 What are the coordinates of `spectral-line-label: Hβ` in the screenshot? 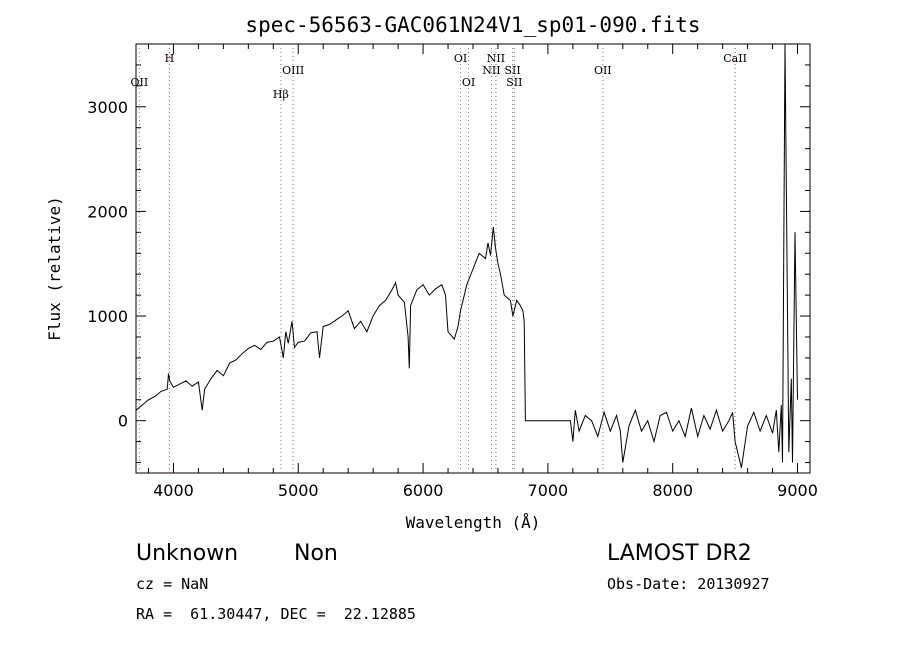 It's located at (281, 94).